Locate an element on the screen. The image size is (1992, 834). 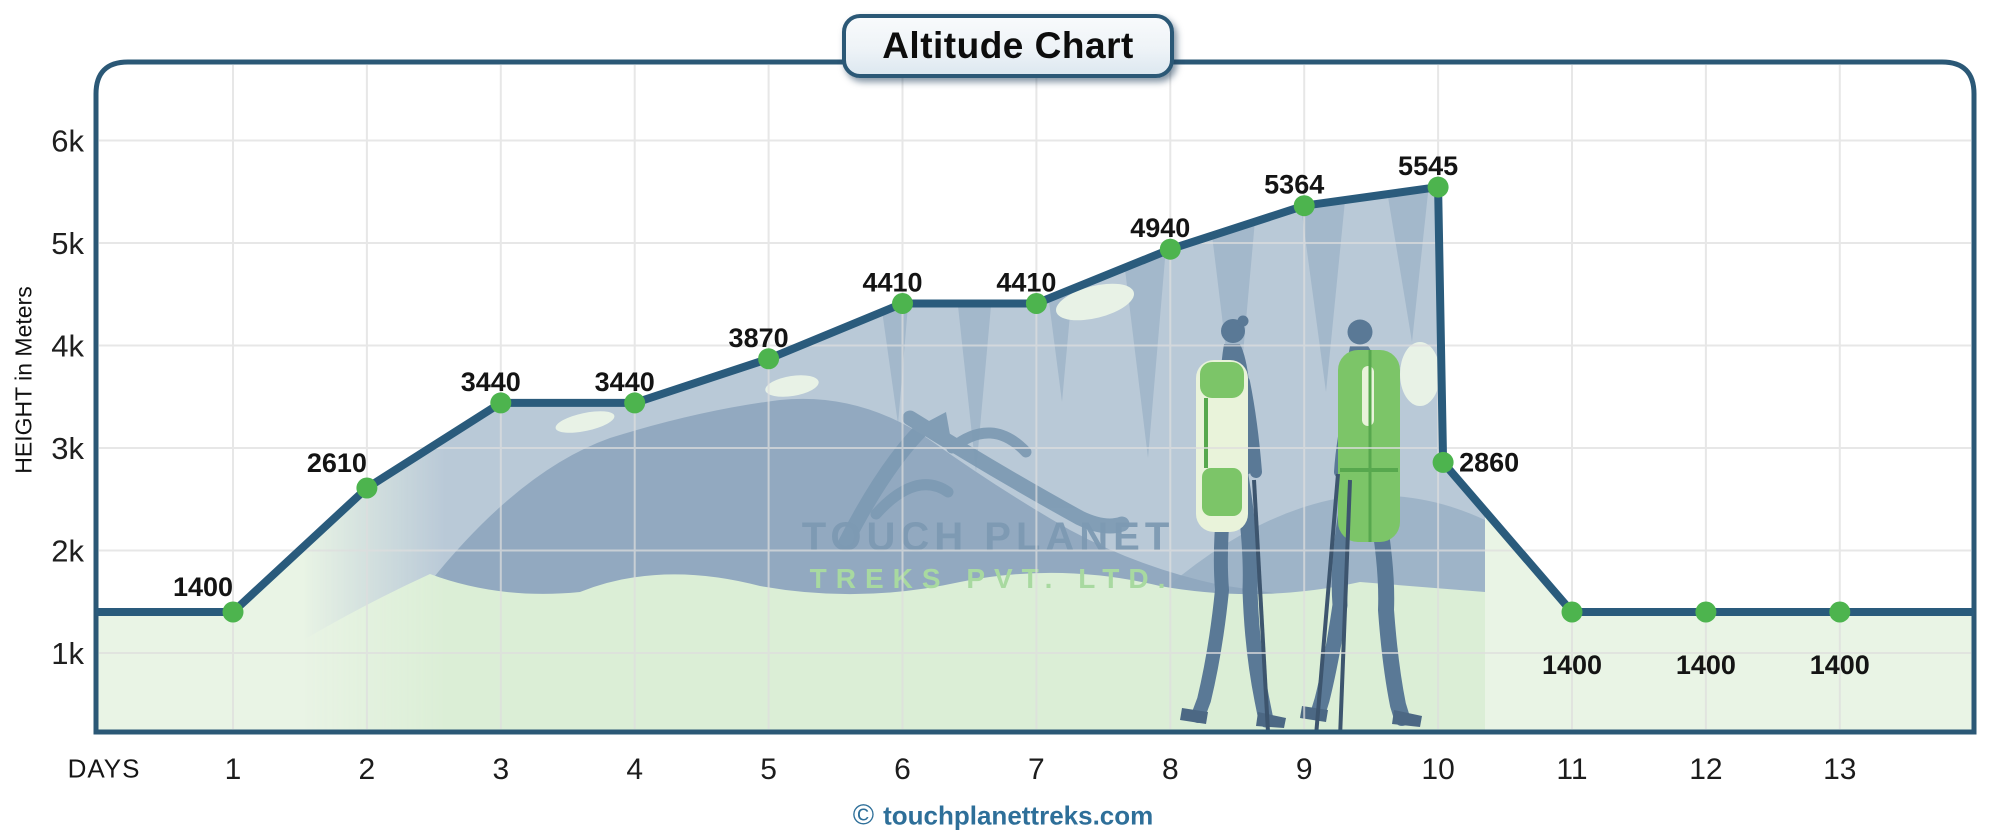
copyright-icon: © is located at coordinates (863, 815).